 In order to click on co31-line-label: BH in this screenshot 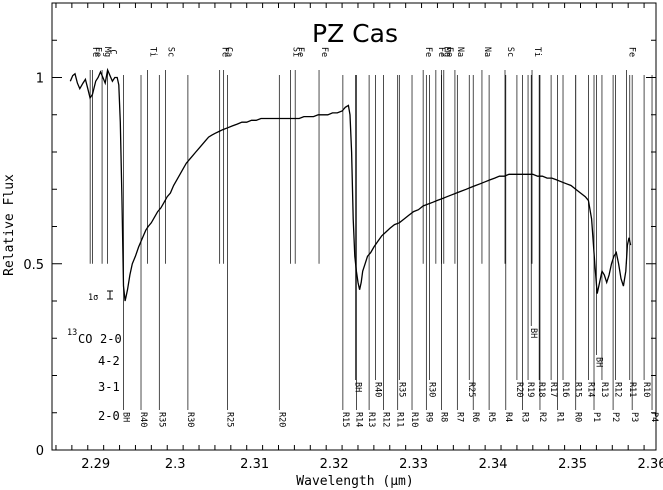, I will do `click(358, 387)`.